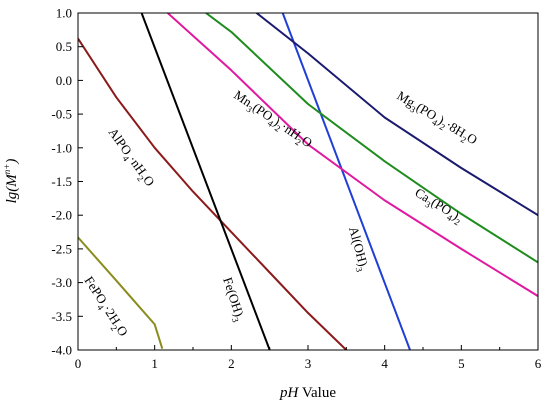 The width and height of the screenshot is (550, 407). Describe the element at coordinates (357, 249) in the screenshot. I see `curve-label-aloh3: Al(OH)3` at that location.